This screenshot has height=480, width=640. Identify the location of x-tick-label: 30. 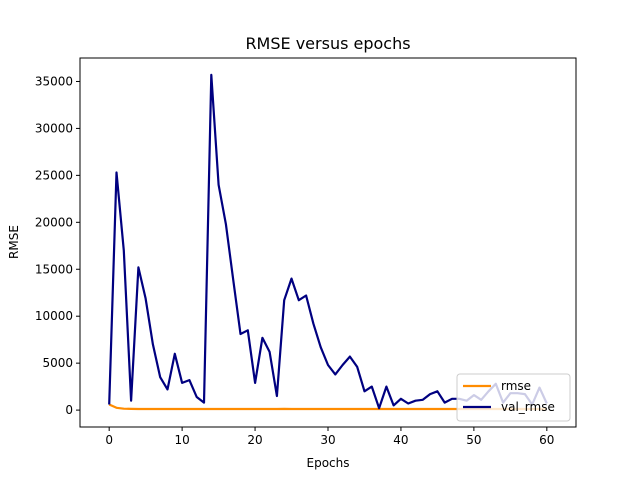
(327, 440).